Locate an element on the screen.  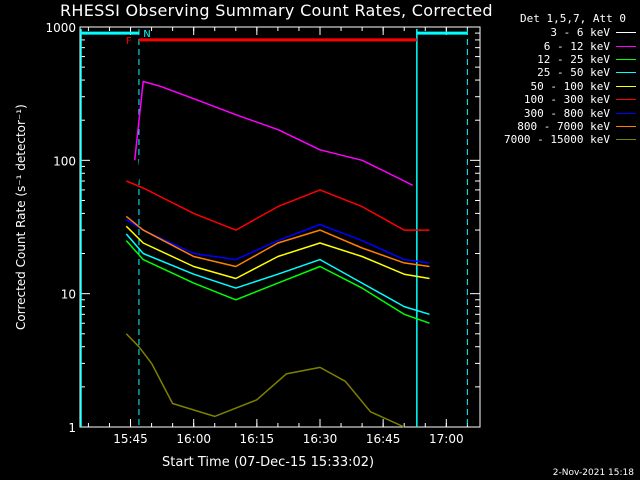
legend-entry: 800 - 7000 keV is located at coordinates (563, 126).